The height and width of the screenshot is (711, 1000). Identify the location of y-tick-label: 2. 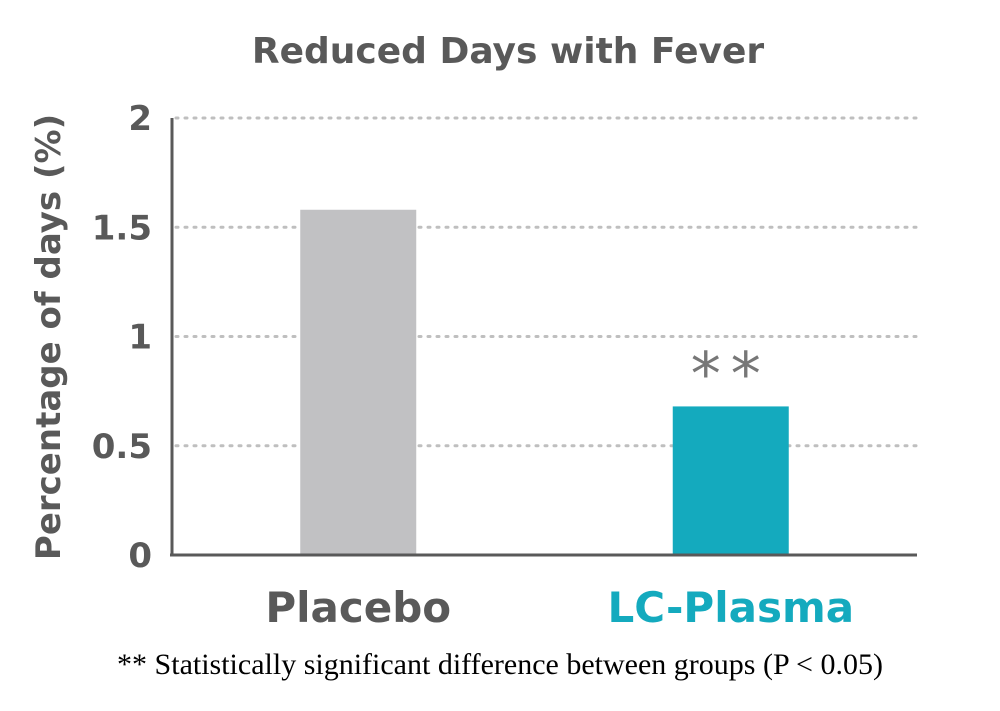
(140, 119).